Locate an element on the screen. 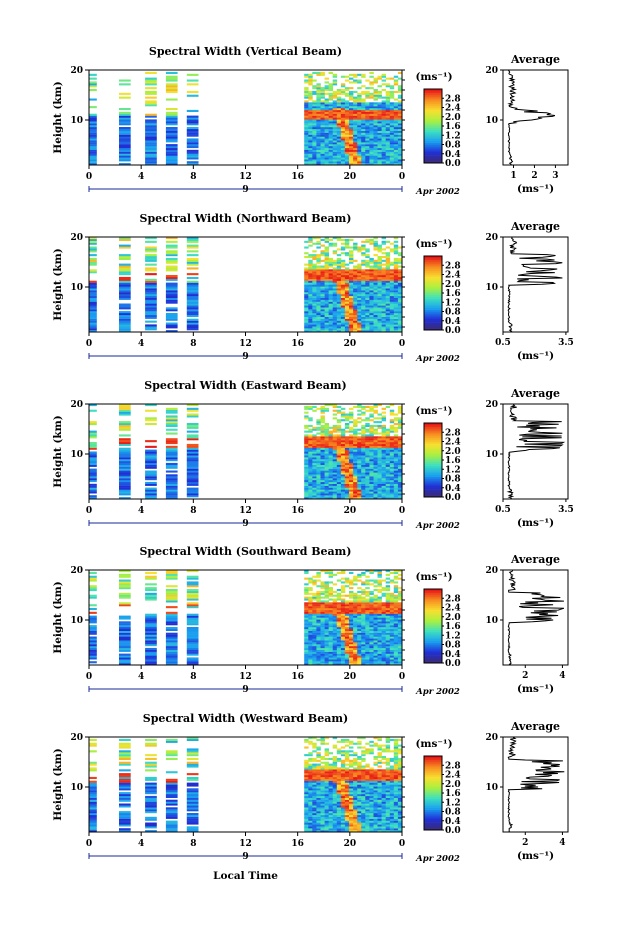 This screenshot has width=617, height=929. average-y-tick-label: 20 is located at coordinates (491, 738).